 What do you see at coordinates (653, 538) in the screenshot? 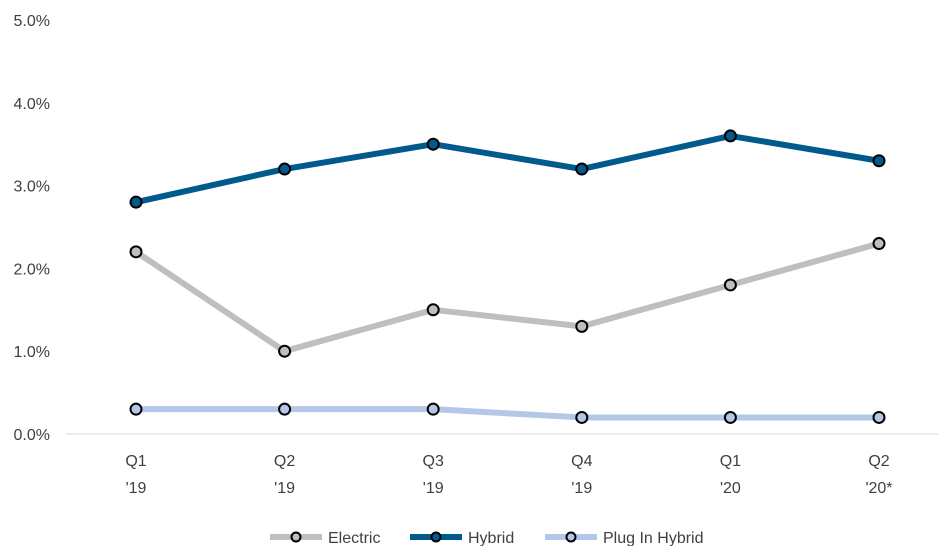
I see `legend-label: Plug In Hybrid` at bounding box center [653, 538].